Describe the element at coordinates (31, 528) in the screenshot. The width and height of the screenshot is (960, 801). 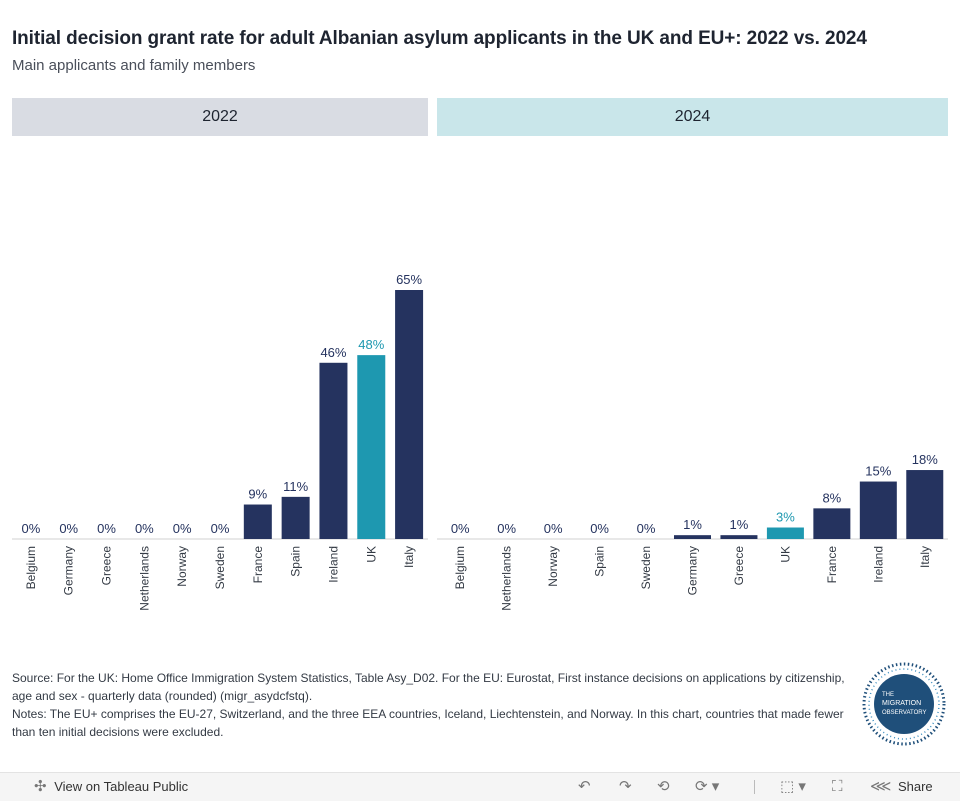
I see `data-label-2022-belgium: 0%` at that location.